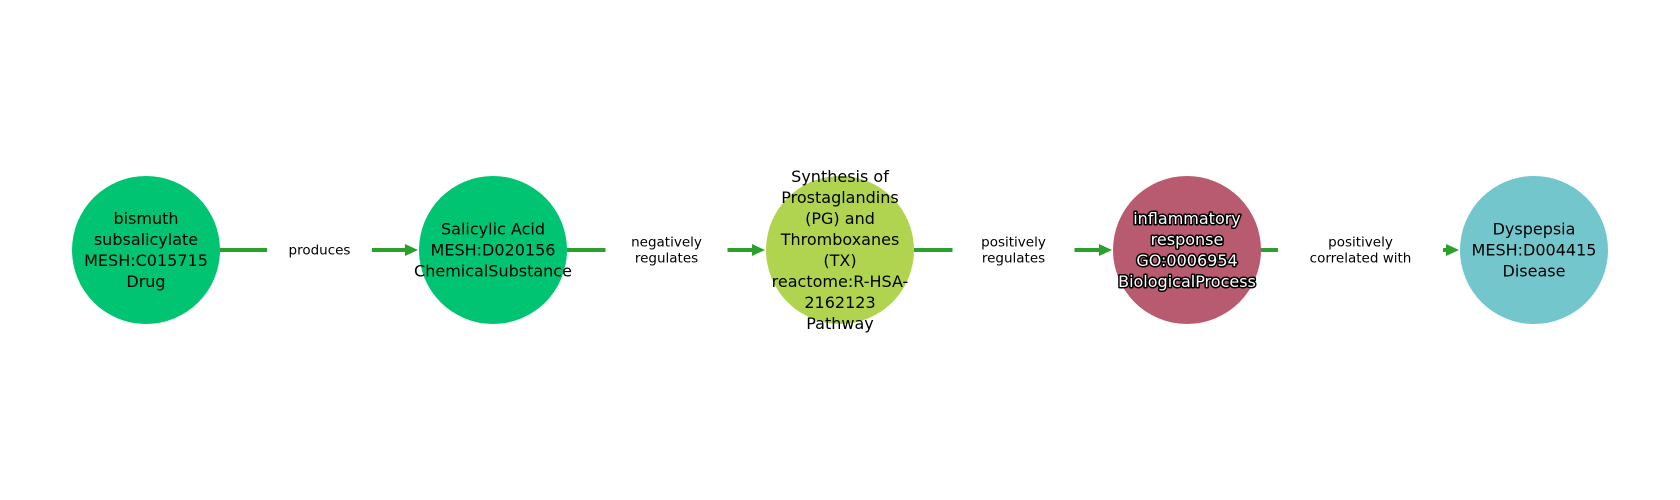 This screenshot has width=1680, height=500. Describe the element at coordinates (1534, 229) in the screenshot. I see `node-label: Dyspepsia` at that location.